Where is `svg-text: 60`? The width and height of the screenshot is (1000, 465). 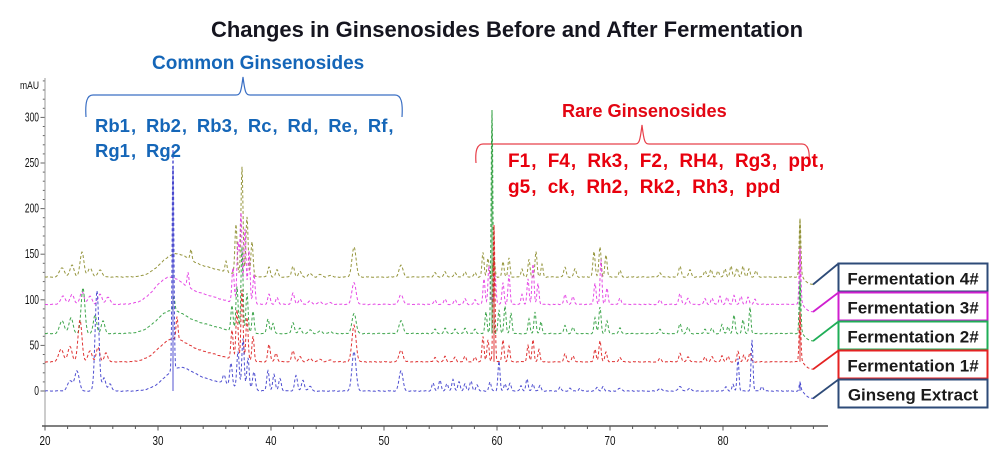
svg-text: 60 is located at coordinates (497, 440).